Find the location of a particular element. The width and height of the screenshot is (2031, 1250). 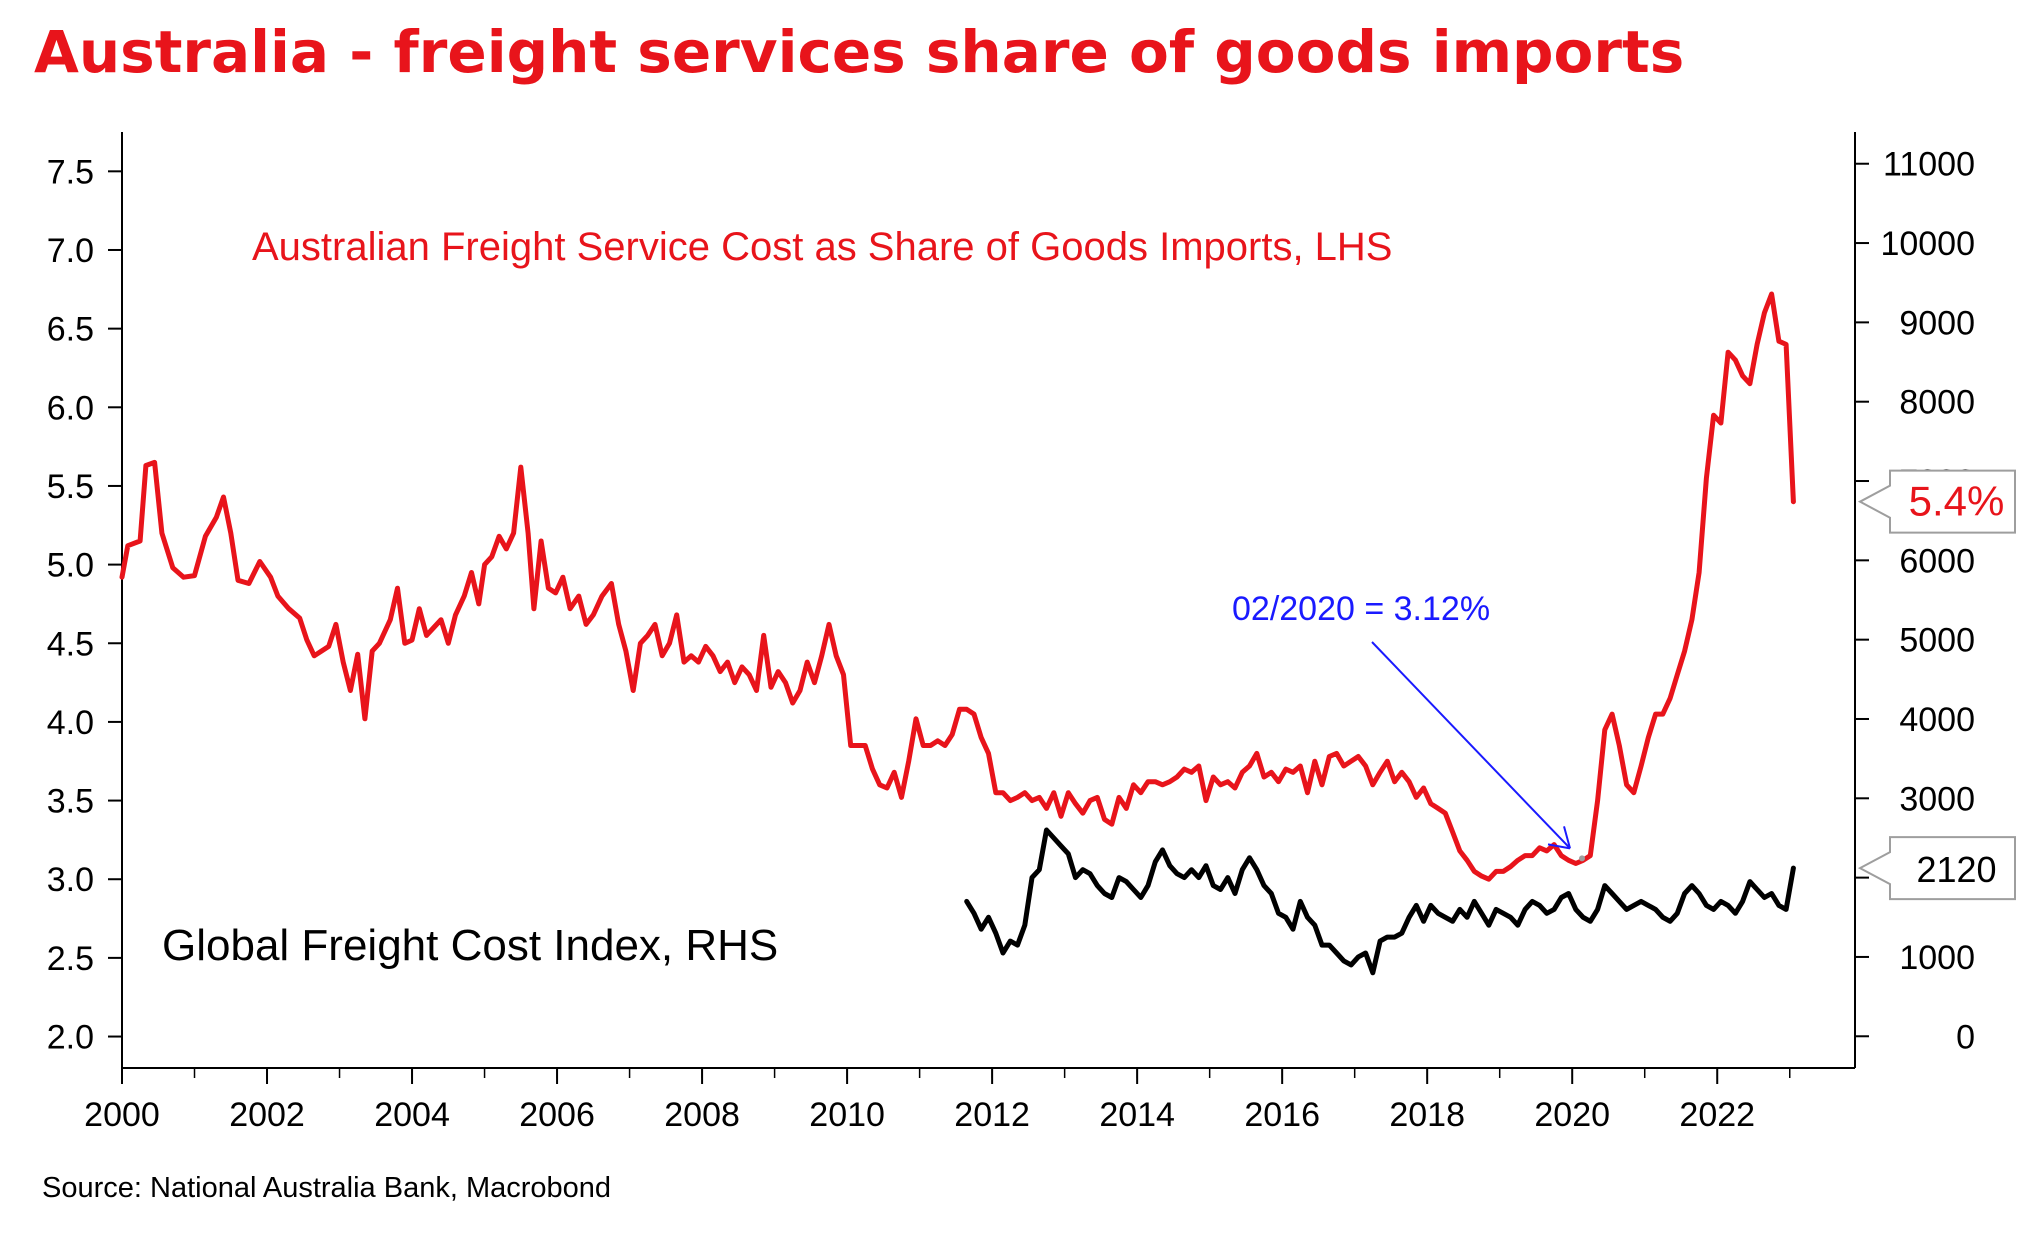

y-right-tick-label: 4000 is located at coordinates (1937, 720).